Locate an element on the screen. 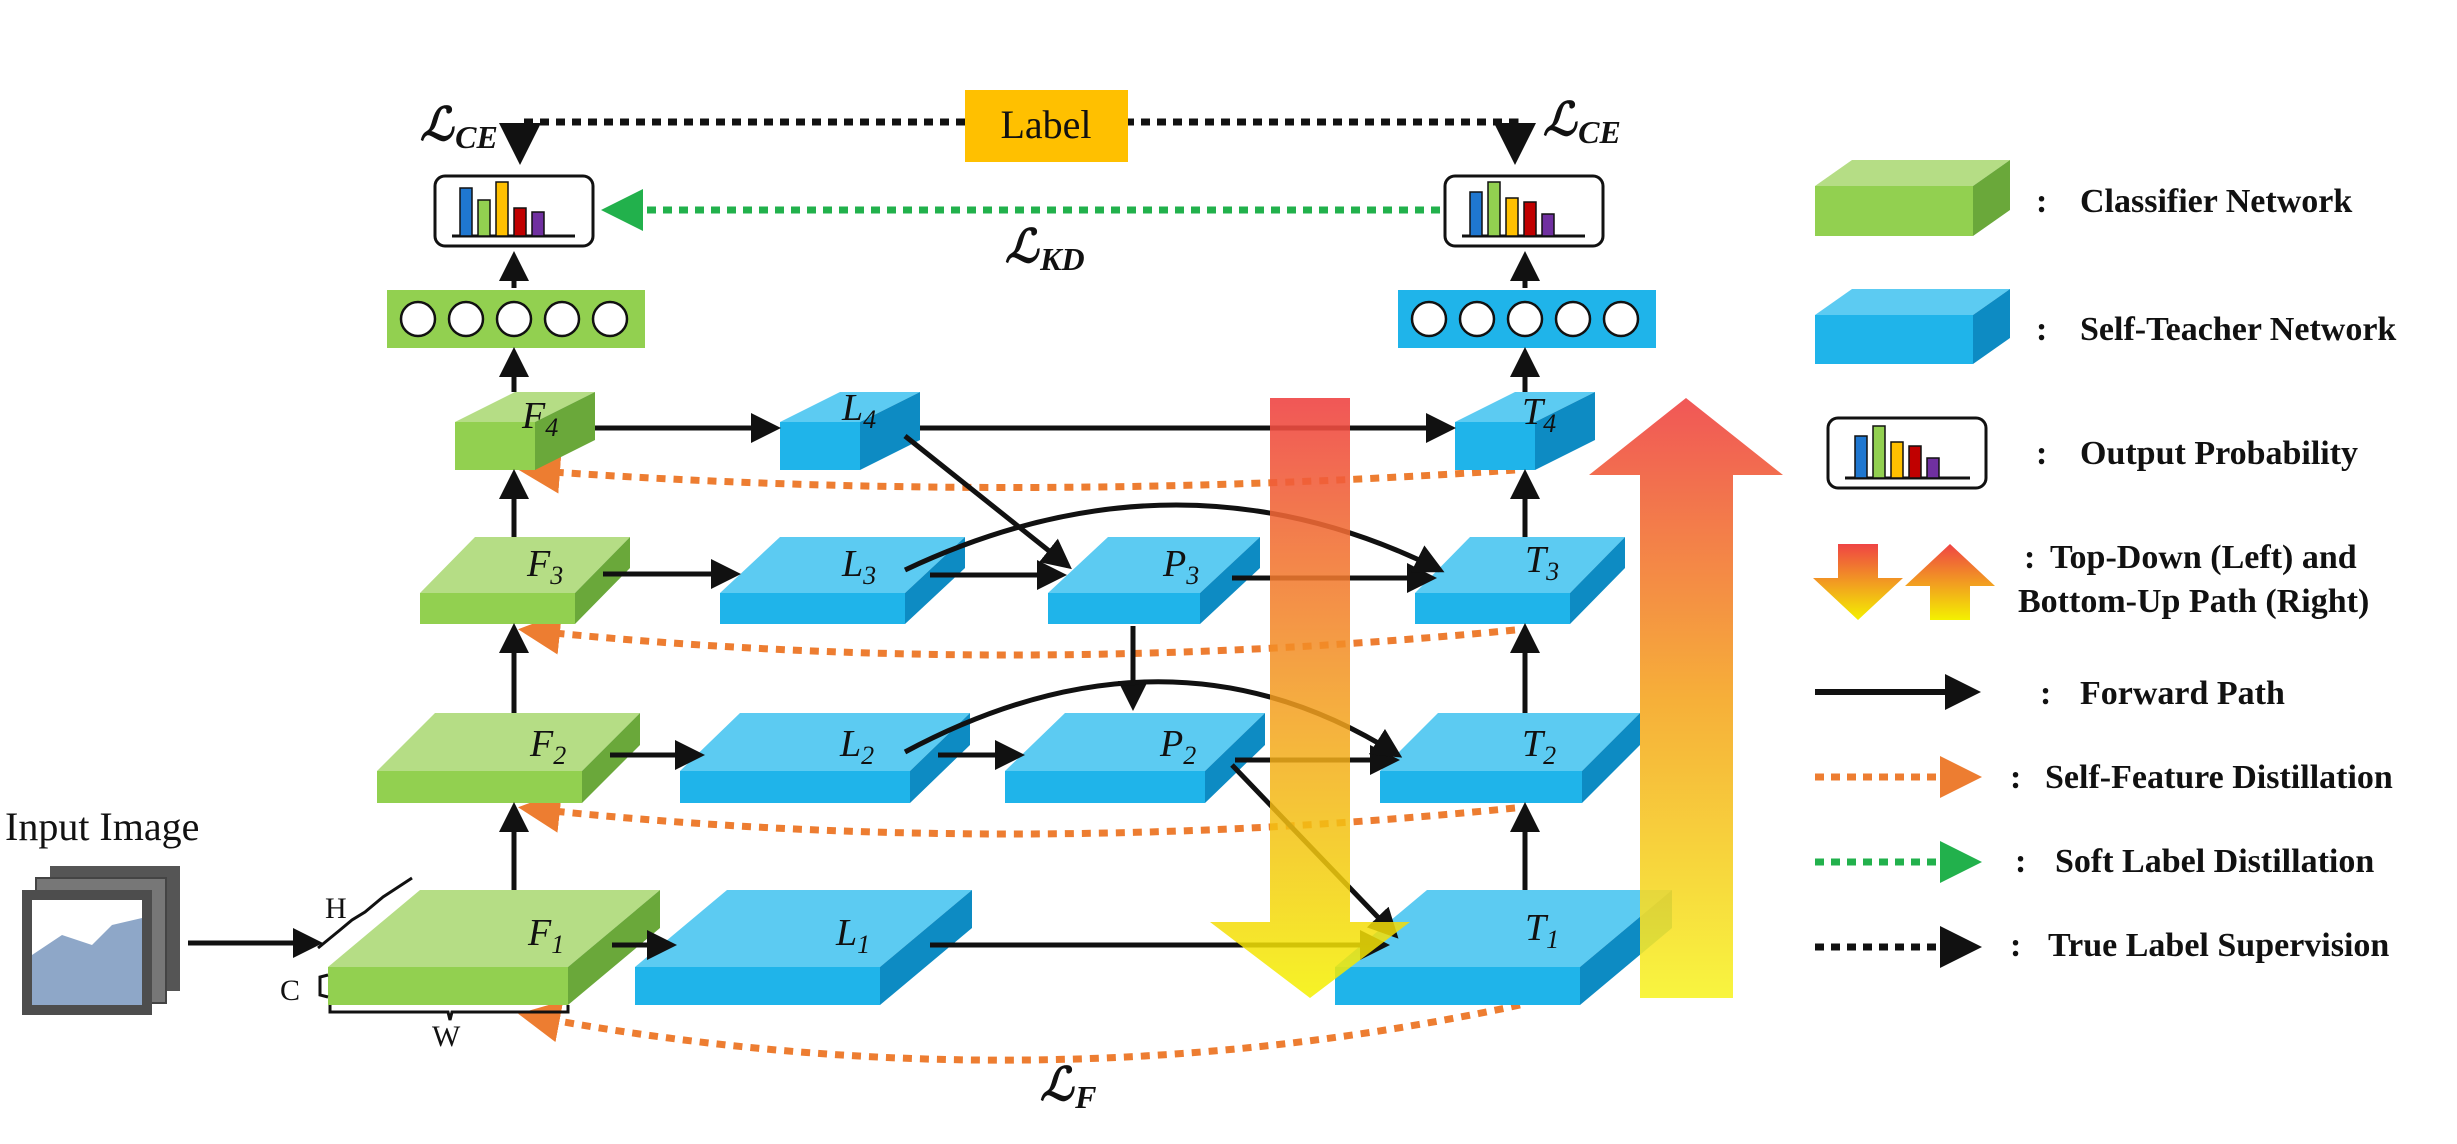 The image size is (2457, 1144). lateral-block-l1 is located at coordinates (803, 947).